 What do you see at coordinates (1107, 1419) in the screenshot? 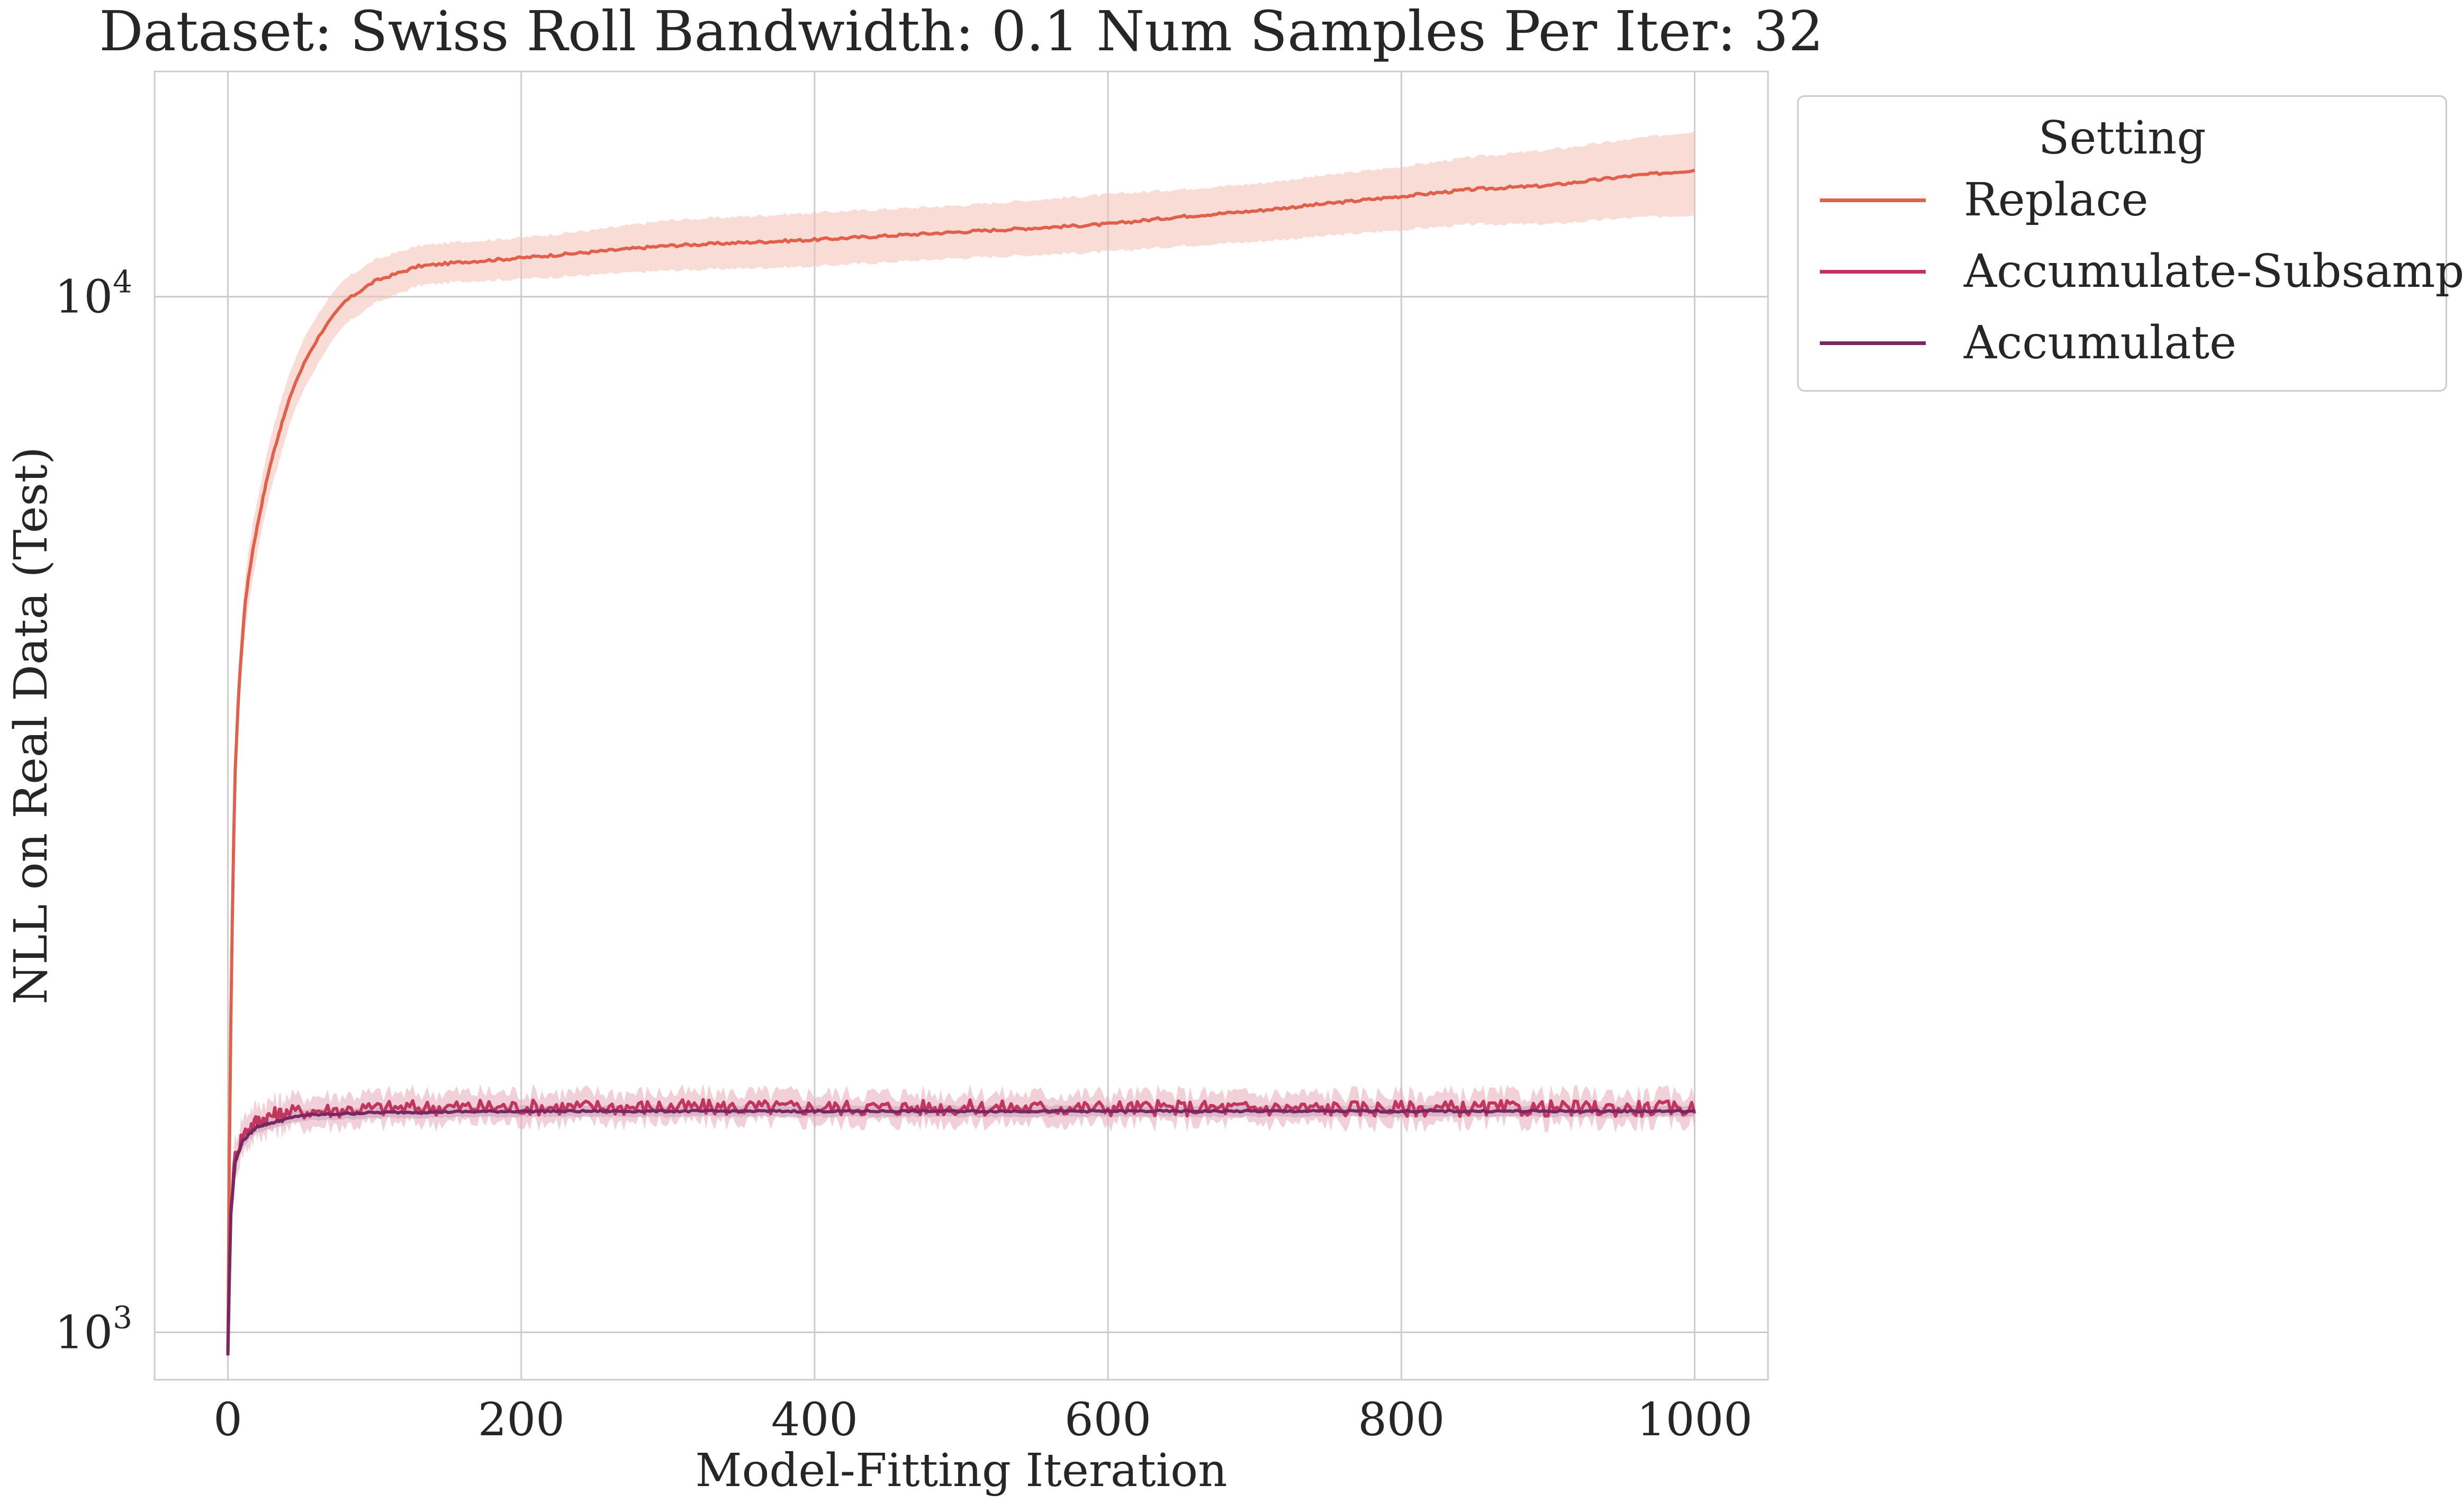
I see `x-tick-label: 600` at bounding box center [1107, 1419].